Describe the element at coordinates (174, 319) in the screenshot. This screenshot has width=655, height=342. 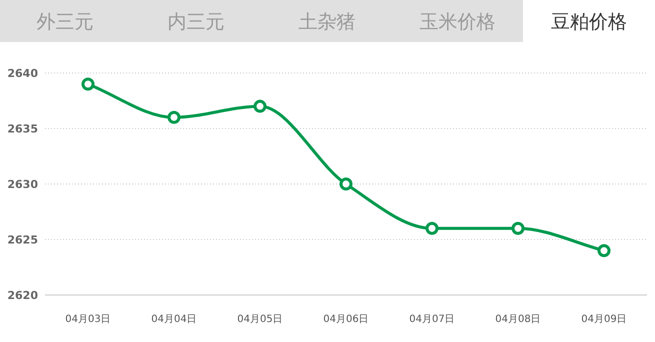
I see `x-tick-label: 04月04日` at that location.